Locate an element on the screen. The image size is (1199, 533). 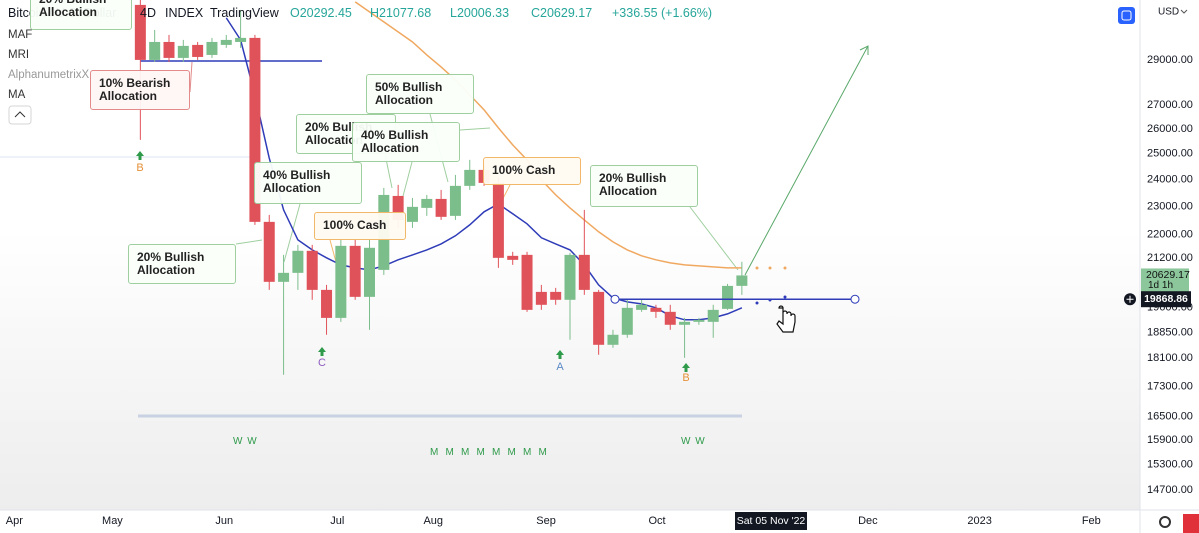
indicator: MAF is located at coordinates (20, 35).